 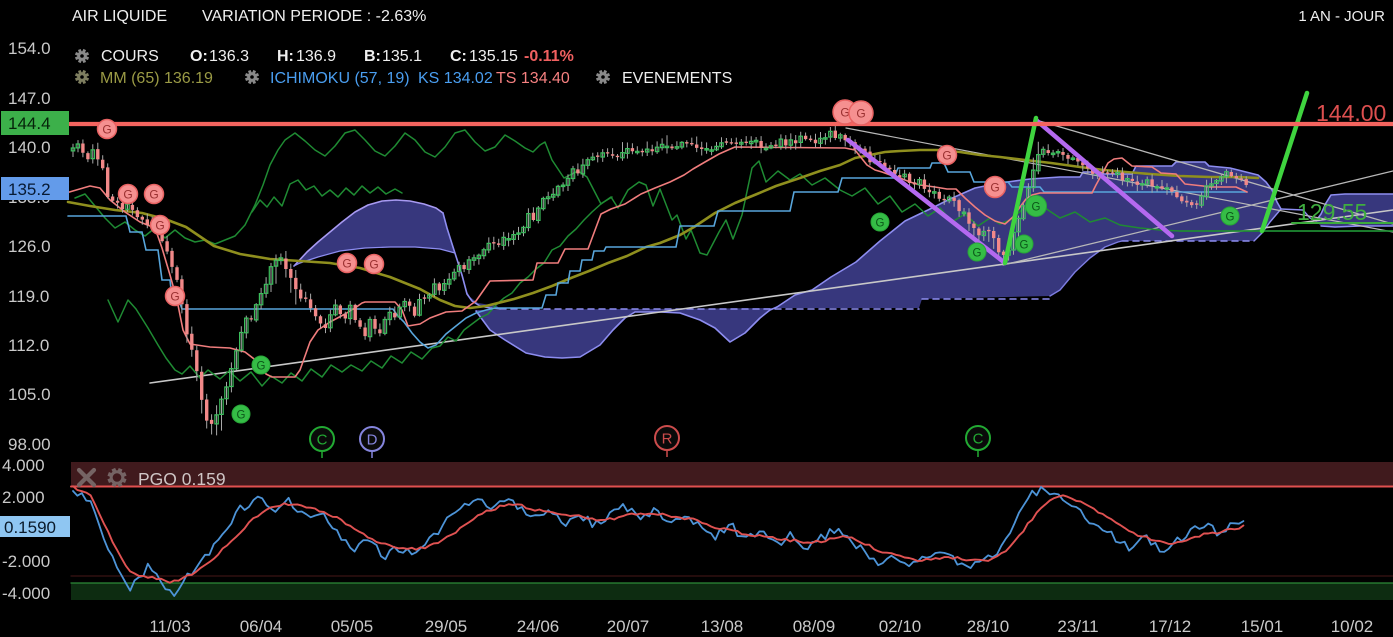 What do you see at coordinates (1262, 626) in the screenshot?
I see `svg-text: 15/01` at bounding box center [1262, 626].